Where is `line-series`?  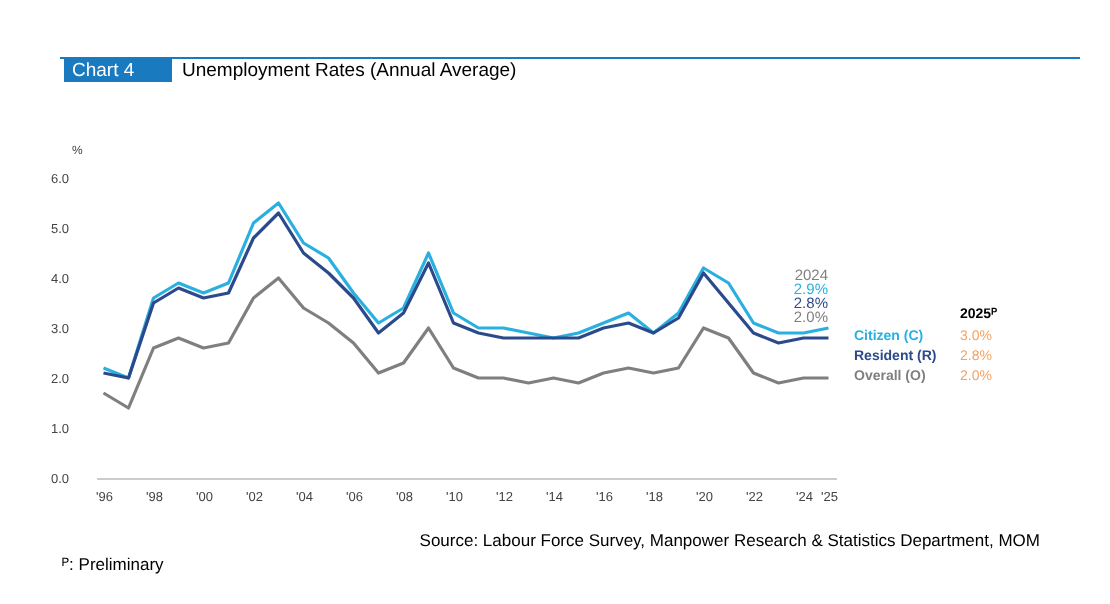
line-series is located at coordinates (466, 343).